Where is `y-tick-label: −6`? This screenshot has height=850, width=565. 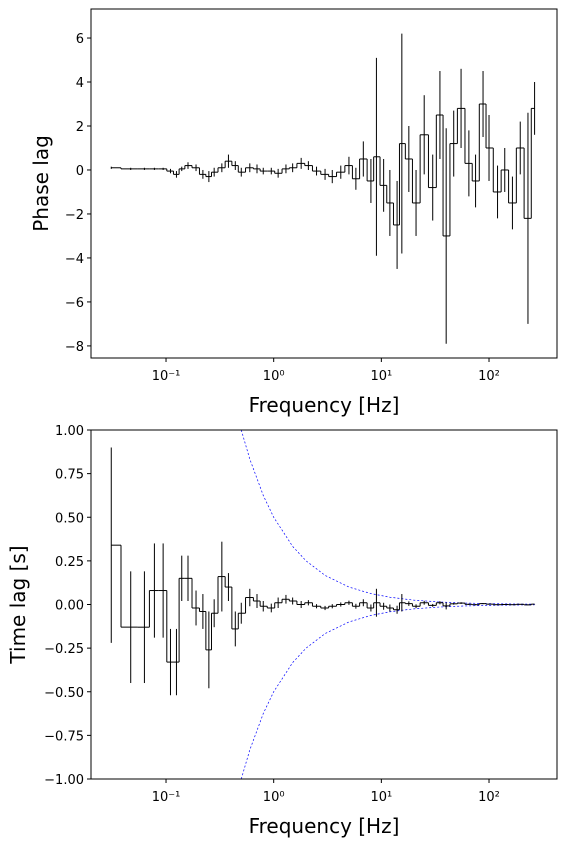 y-tick-label: −6 is located at coordinates (74, 303).